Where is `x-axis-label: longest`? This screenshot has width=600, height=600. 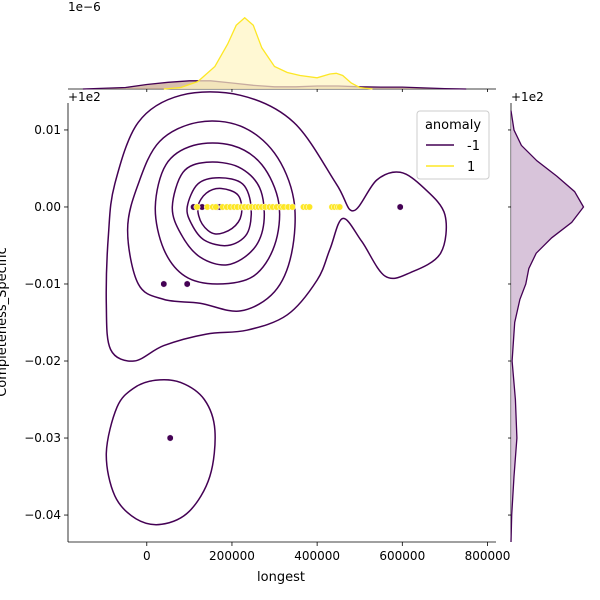 x-axis-label: longest is located at coordinates (281, 577).